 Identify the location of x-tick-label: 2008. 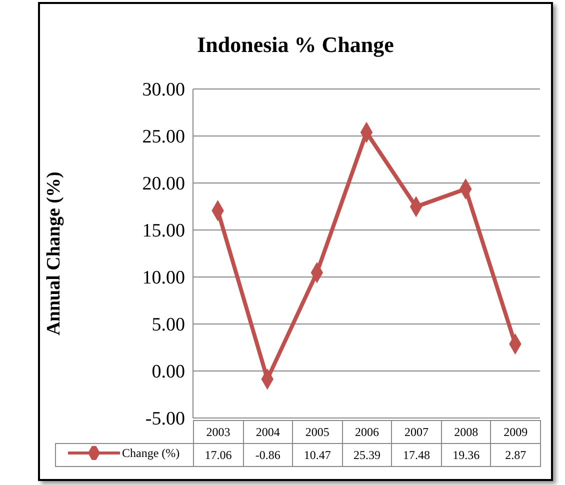
(466, 432).